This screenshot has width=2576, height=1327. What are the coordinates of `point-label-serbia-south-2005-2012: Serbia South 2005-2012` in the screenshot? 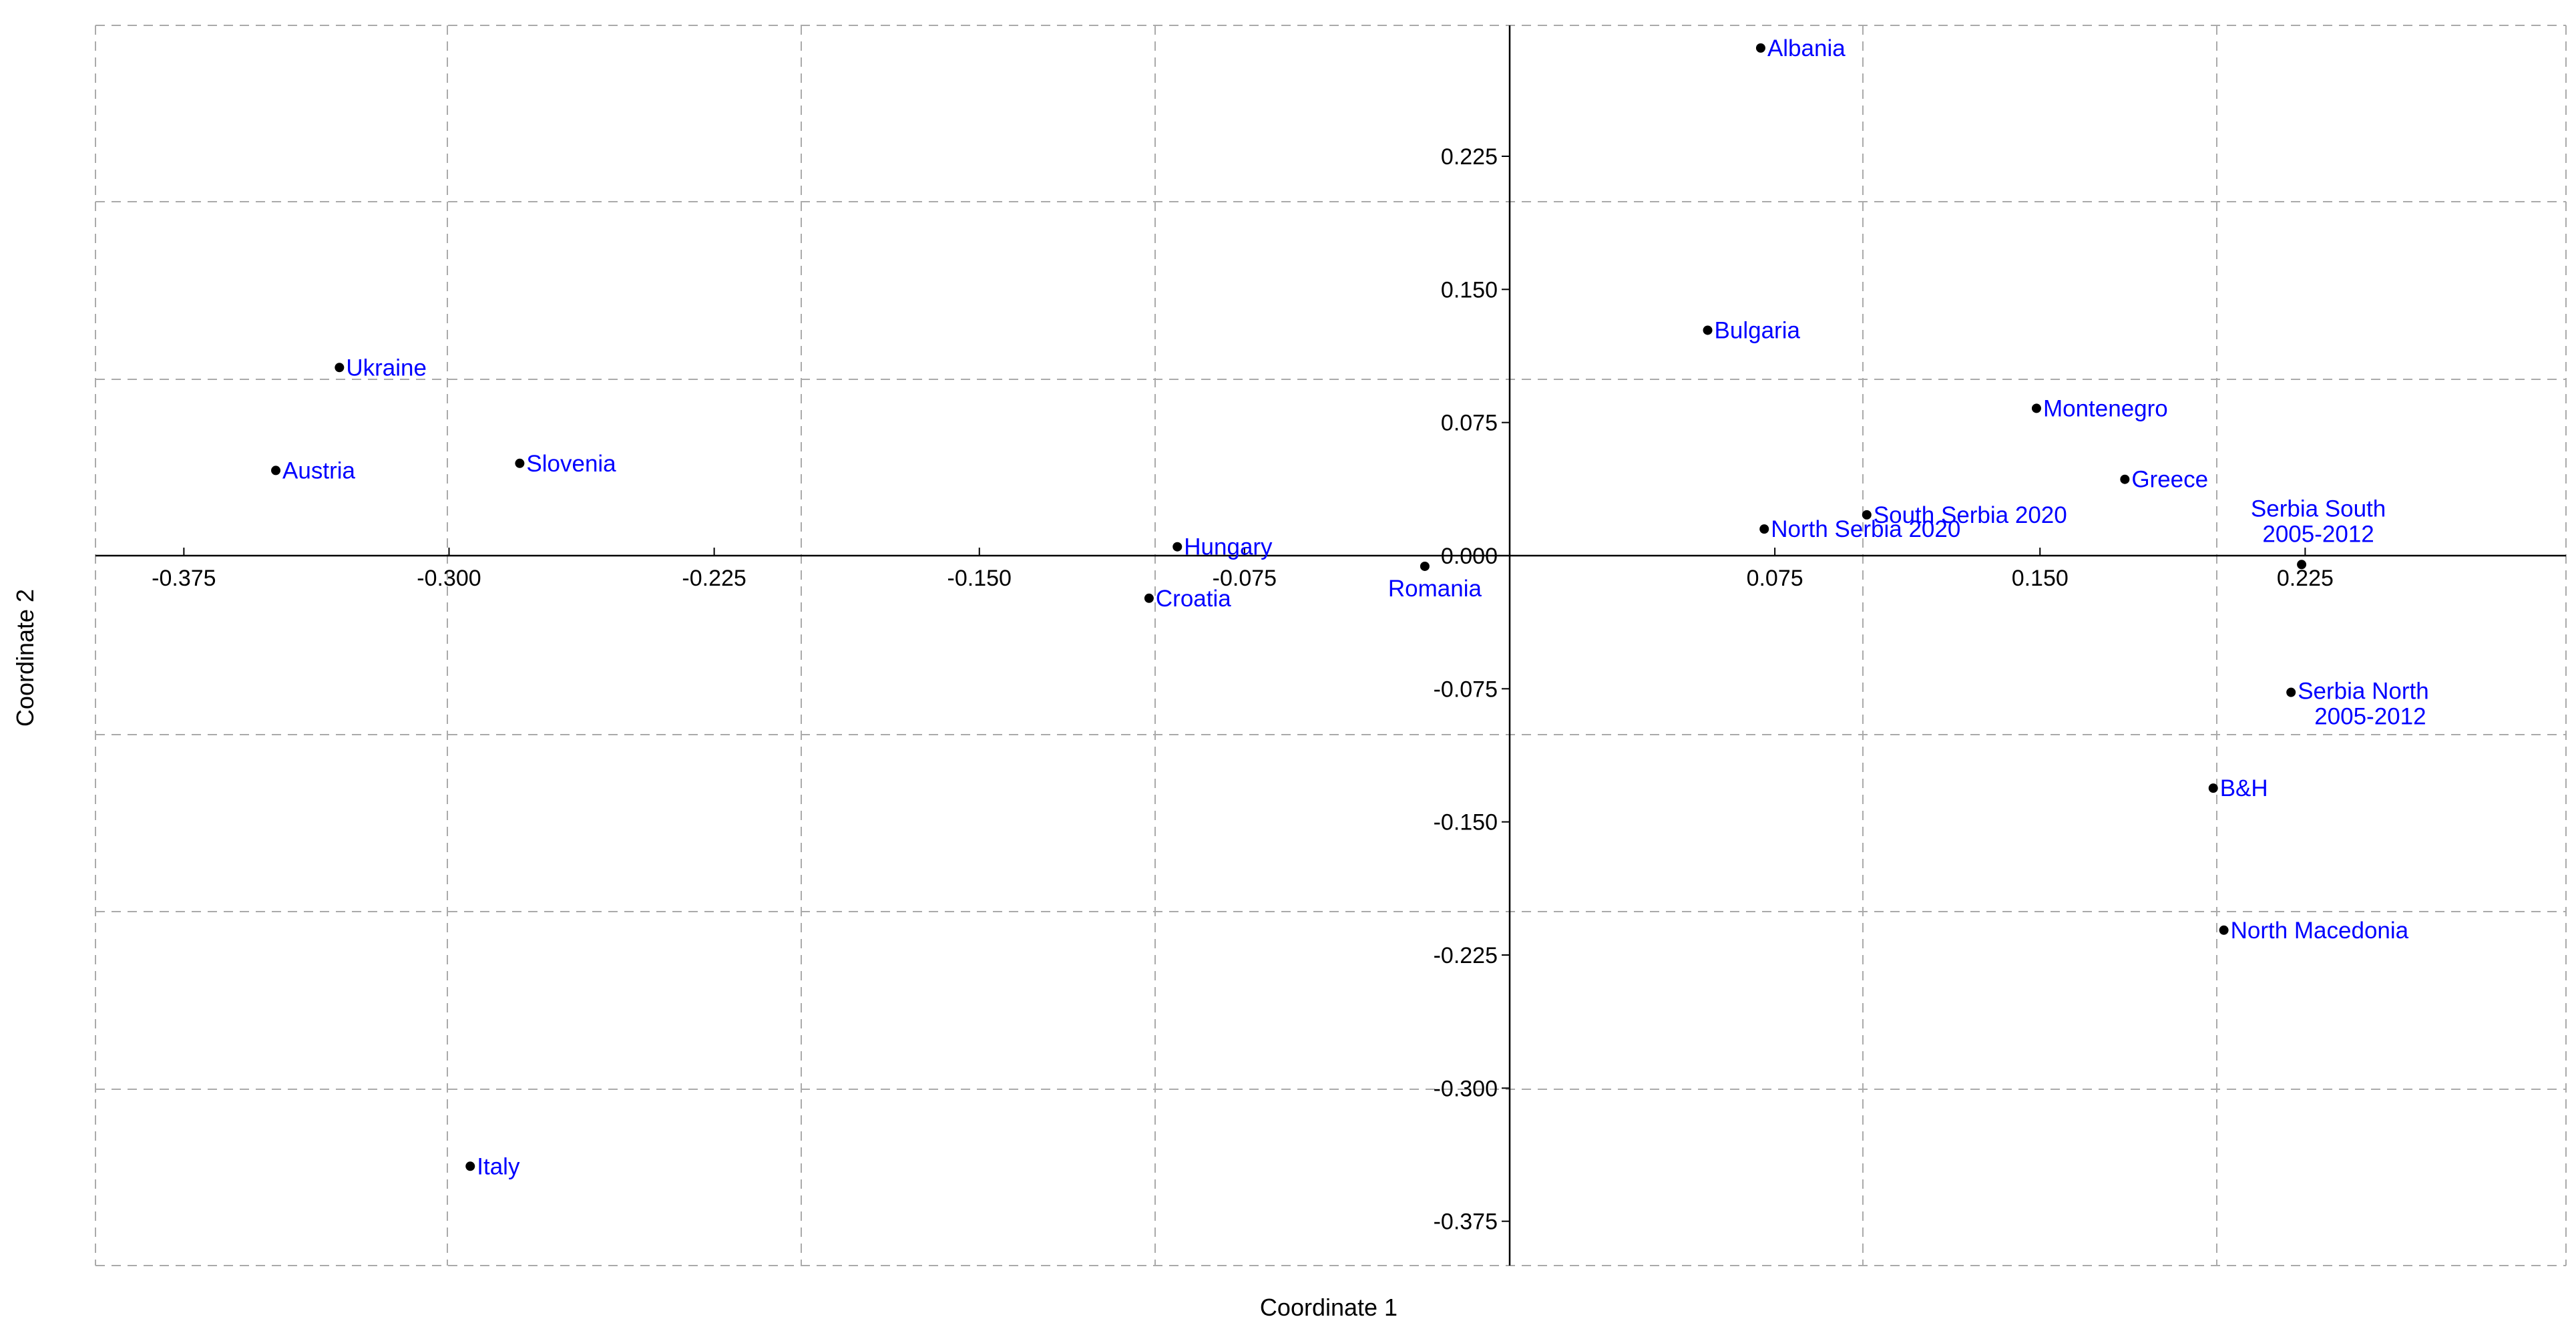 It's located at (2318, 521).